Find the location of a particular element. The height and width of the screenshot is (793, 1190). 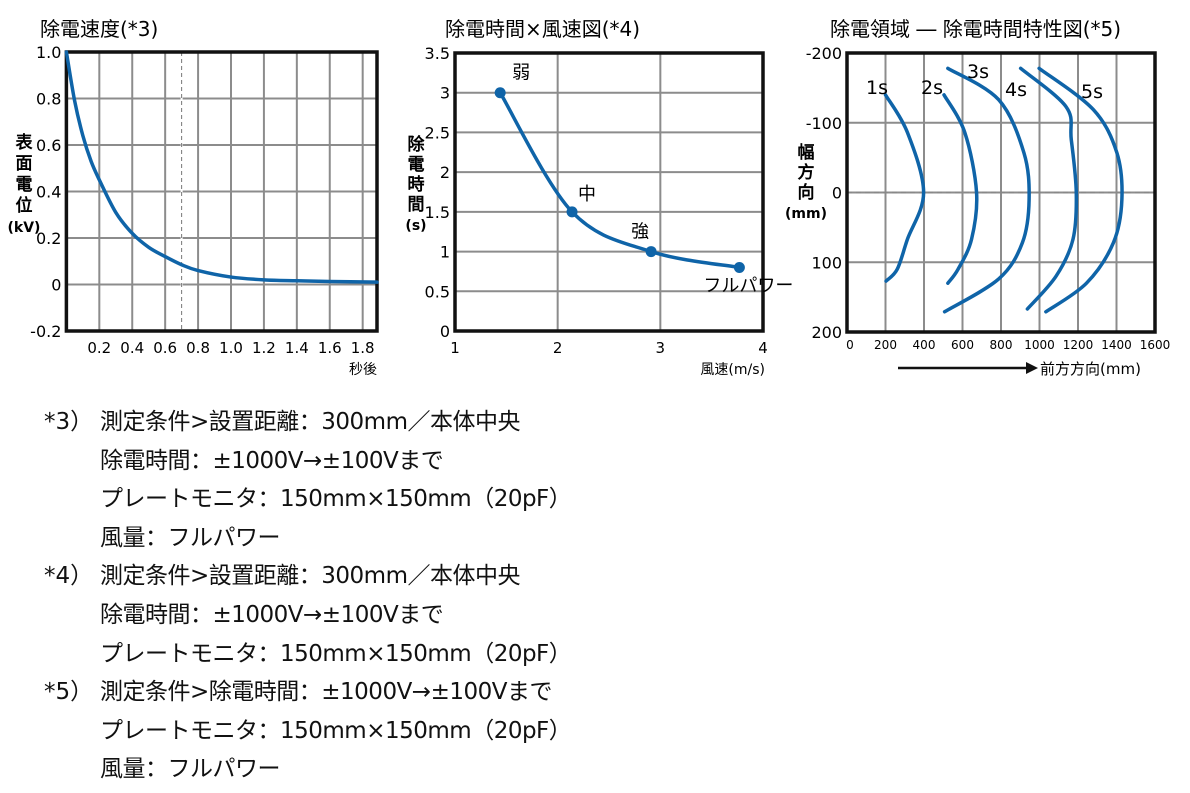

y-axis-label: 幅 is located at coordinates (806, 152).